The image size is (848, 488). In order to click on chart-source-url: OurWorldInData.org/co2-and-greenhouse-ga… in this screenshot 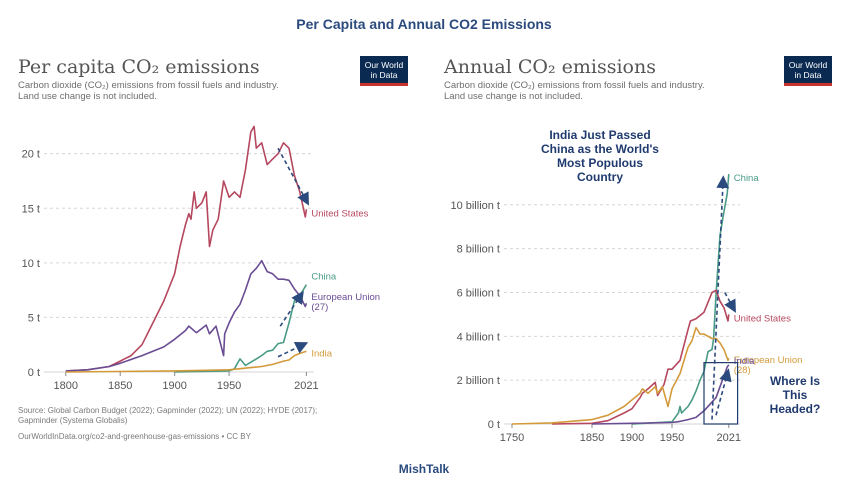, I will do `click(134, 436)`.